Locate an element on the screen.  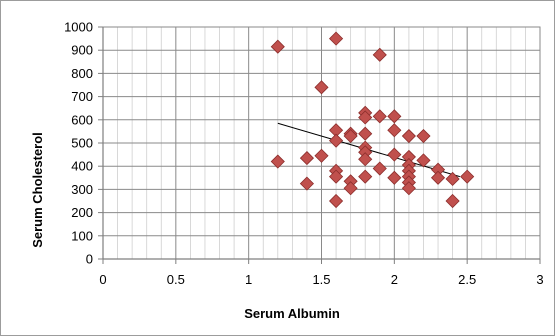
y-tick-label: 600 is located at coordinates (82, 119).